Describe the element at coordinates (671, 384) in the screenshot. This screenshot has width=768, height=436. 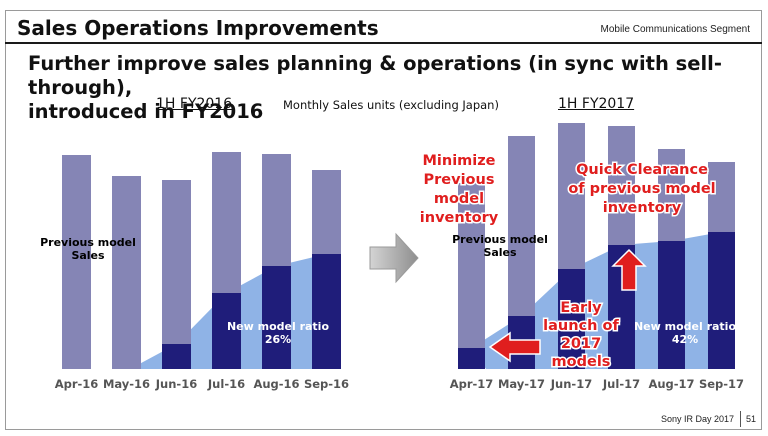
I see `x-tick-label: Aug-17` at that location.